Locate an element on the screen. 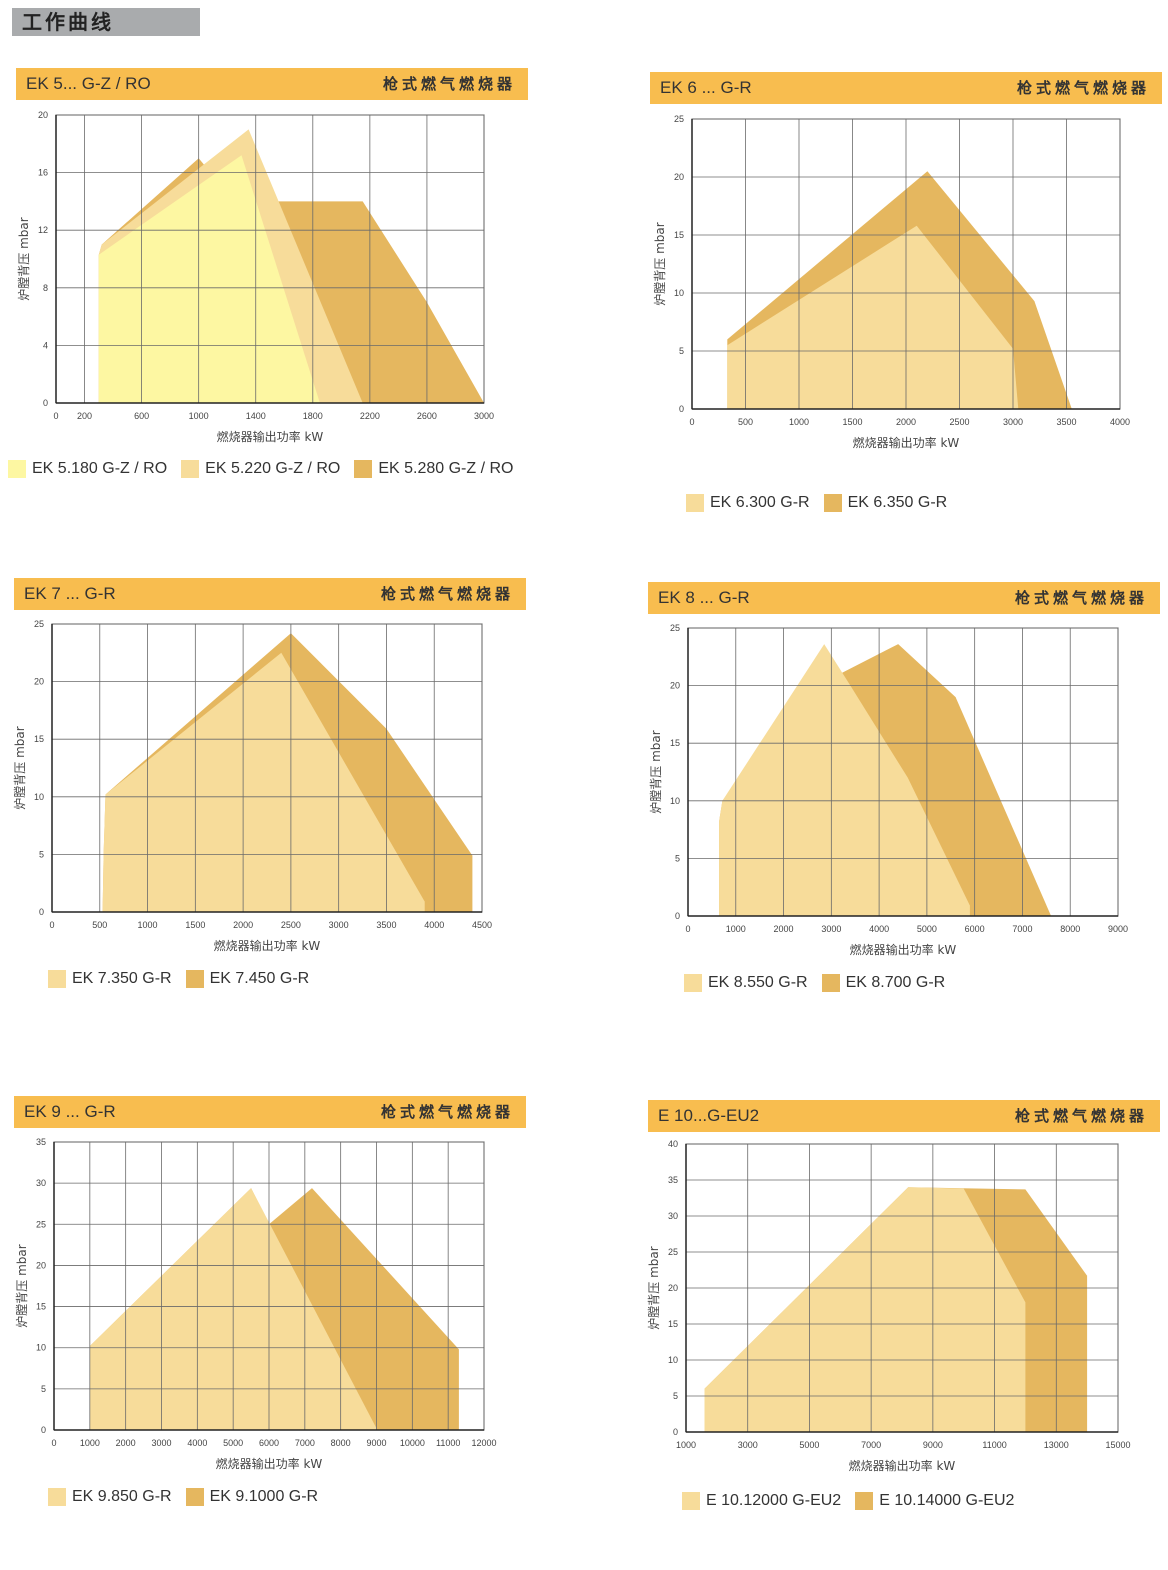  chart-header: E 10...G-EU2 枪式燃气燃烧器 is located at coordinates (904, 1116).